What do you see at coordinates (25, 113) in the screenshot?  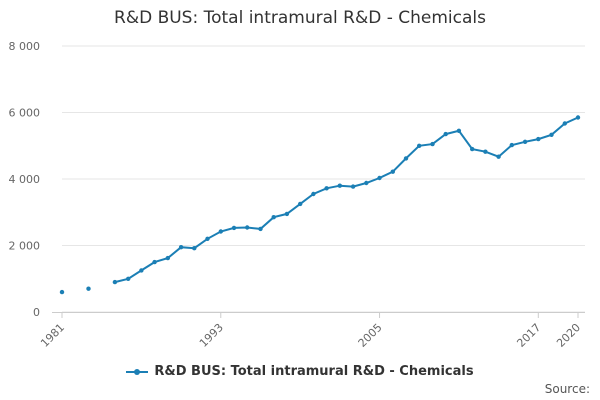 I see `y-tick-label: 6 000` at bounding box center [25, 113].